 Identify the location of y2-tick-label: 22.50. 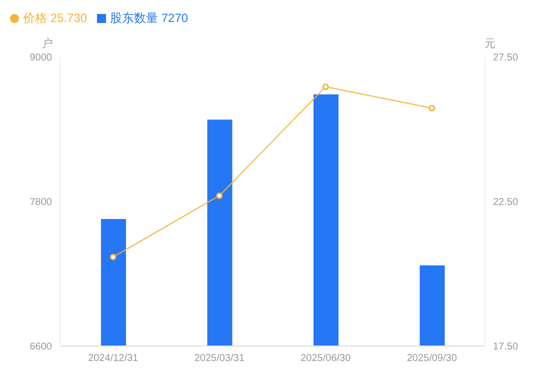
(505, 202).